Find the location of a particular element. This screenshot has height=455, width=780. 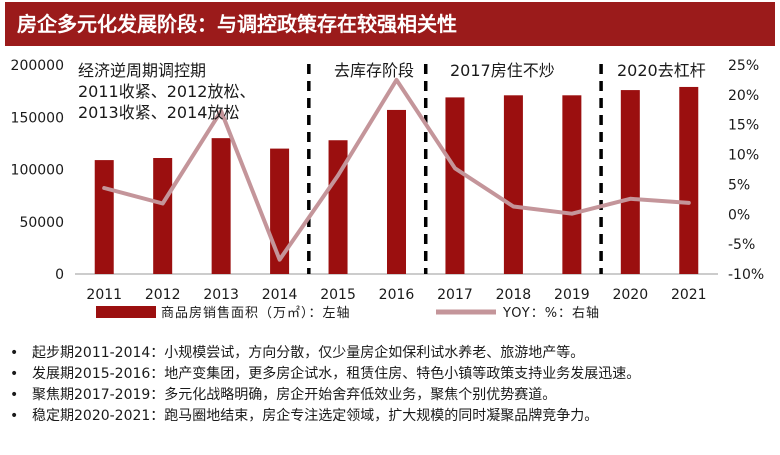

period-annotation: 2017房住不炒 is located at coordinates (502, 70).